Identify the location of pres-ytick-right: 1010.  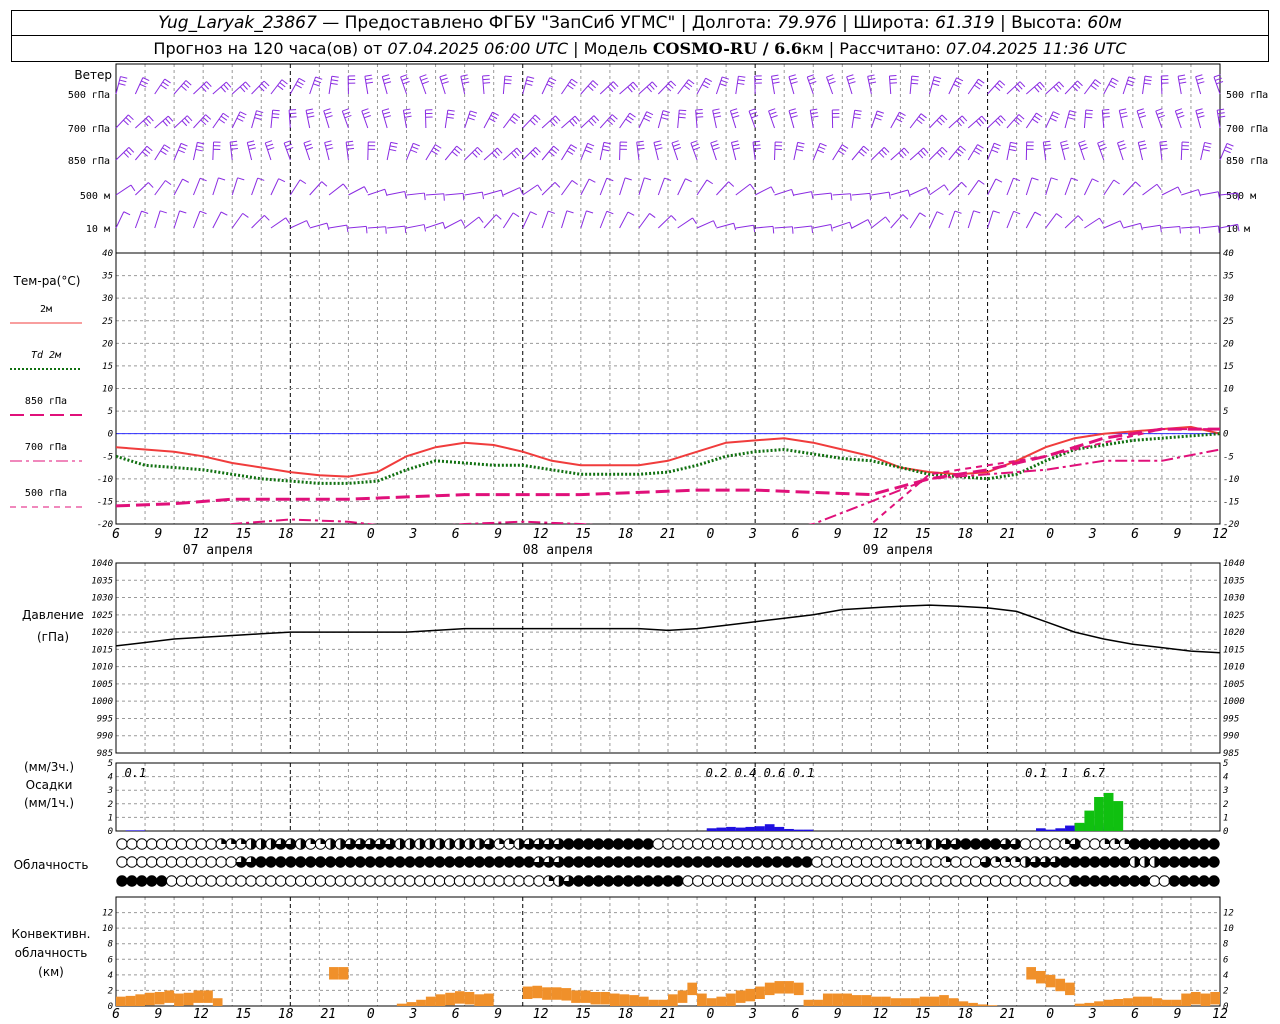
(1234, 668).